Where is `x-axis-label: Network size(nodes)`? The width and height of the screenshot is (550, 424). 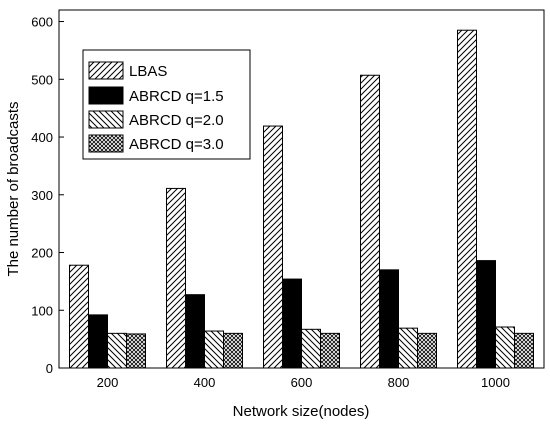 x-axis-label: Network size(nodes) is located at coordinates (301, 411).